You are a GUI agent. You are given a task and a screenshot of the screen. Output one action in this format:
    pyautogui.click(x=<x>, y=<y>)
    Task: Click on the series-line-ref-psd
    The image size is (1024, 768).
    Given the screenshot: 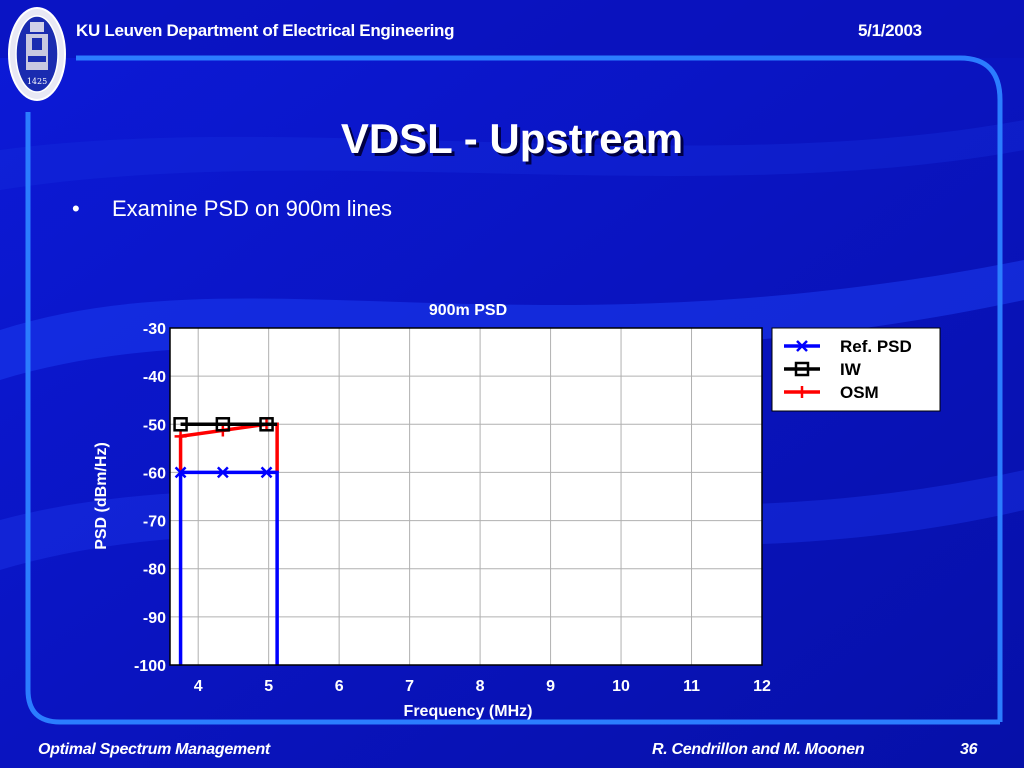 What is the action you would take?
    pyautogui.click(x=228, y=567)
    